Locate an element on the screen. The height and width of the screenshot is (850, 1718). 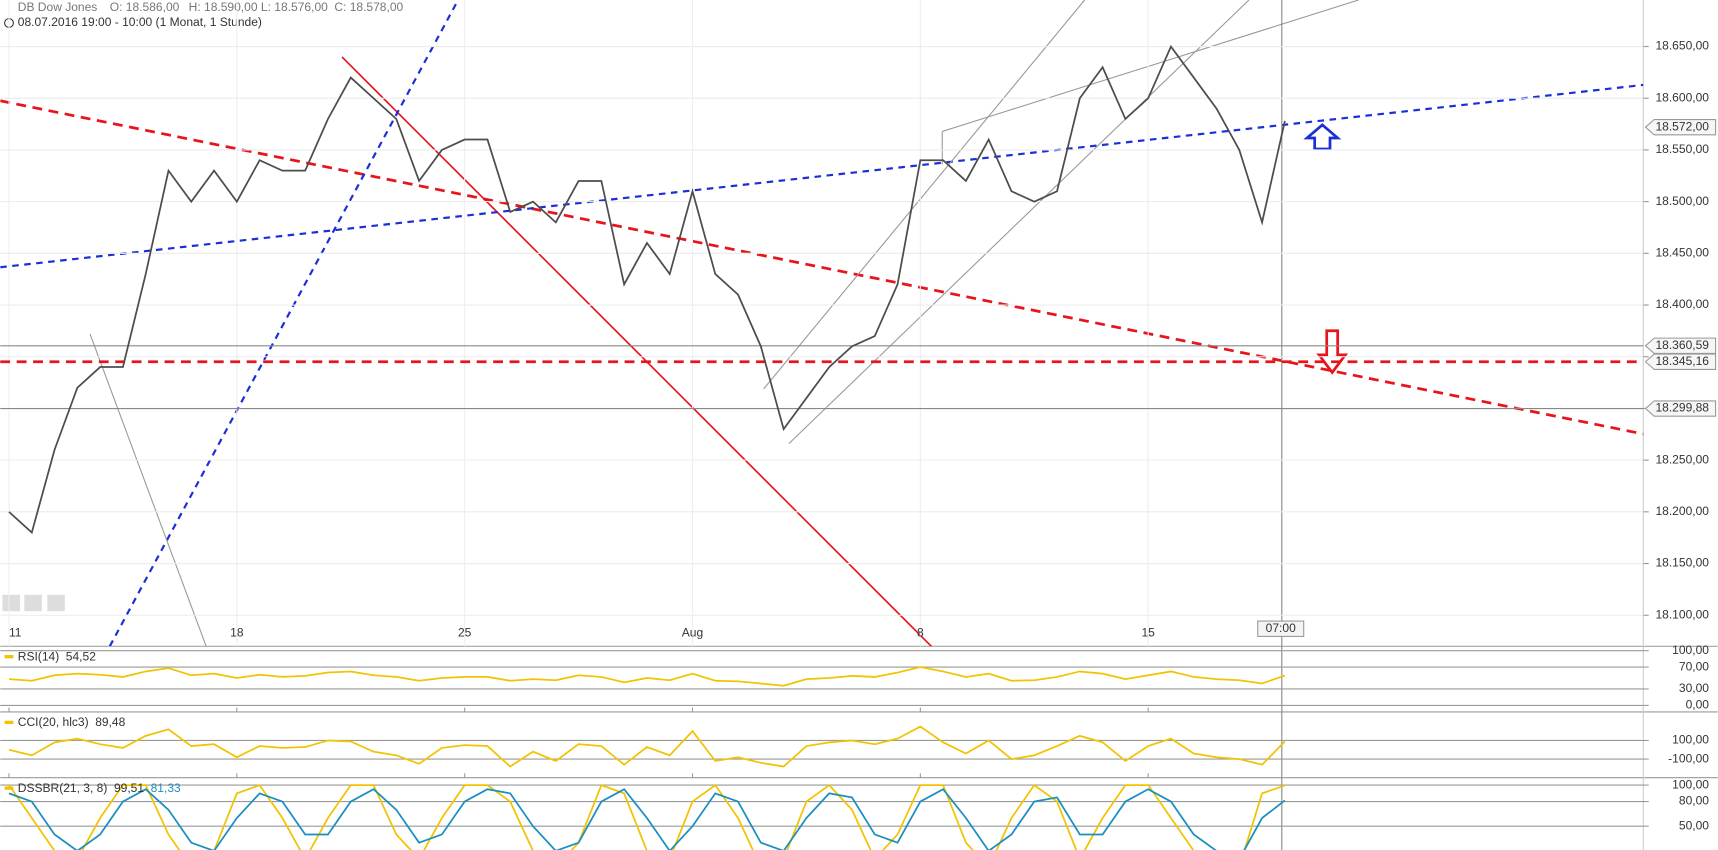
crosshair-tag is located at coordinates (1281, 628).